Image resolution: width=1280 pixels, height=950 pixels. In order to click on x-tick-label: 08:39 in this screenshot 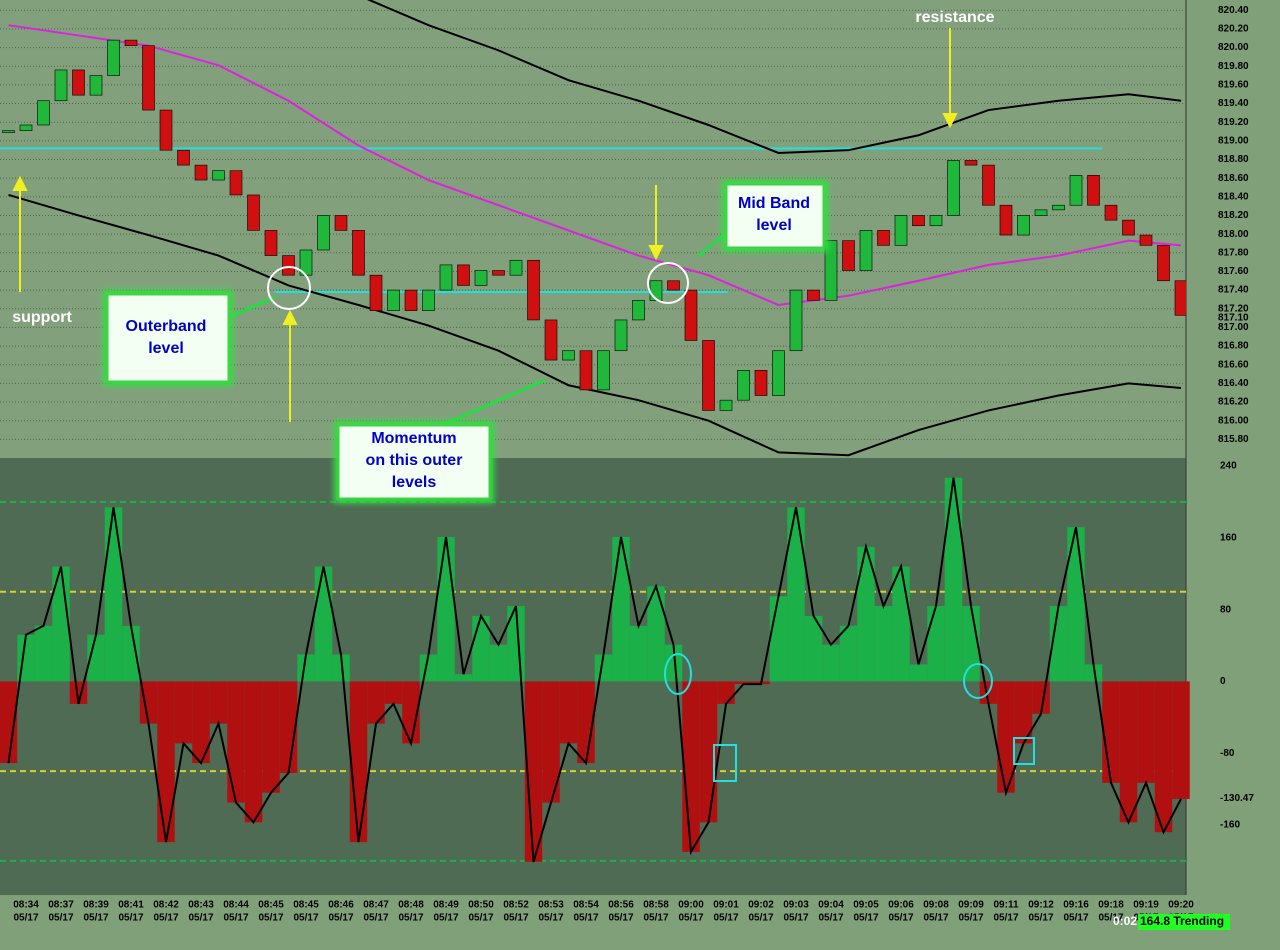, I will do `click(96, 905)`.